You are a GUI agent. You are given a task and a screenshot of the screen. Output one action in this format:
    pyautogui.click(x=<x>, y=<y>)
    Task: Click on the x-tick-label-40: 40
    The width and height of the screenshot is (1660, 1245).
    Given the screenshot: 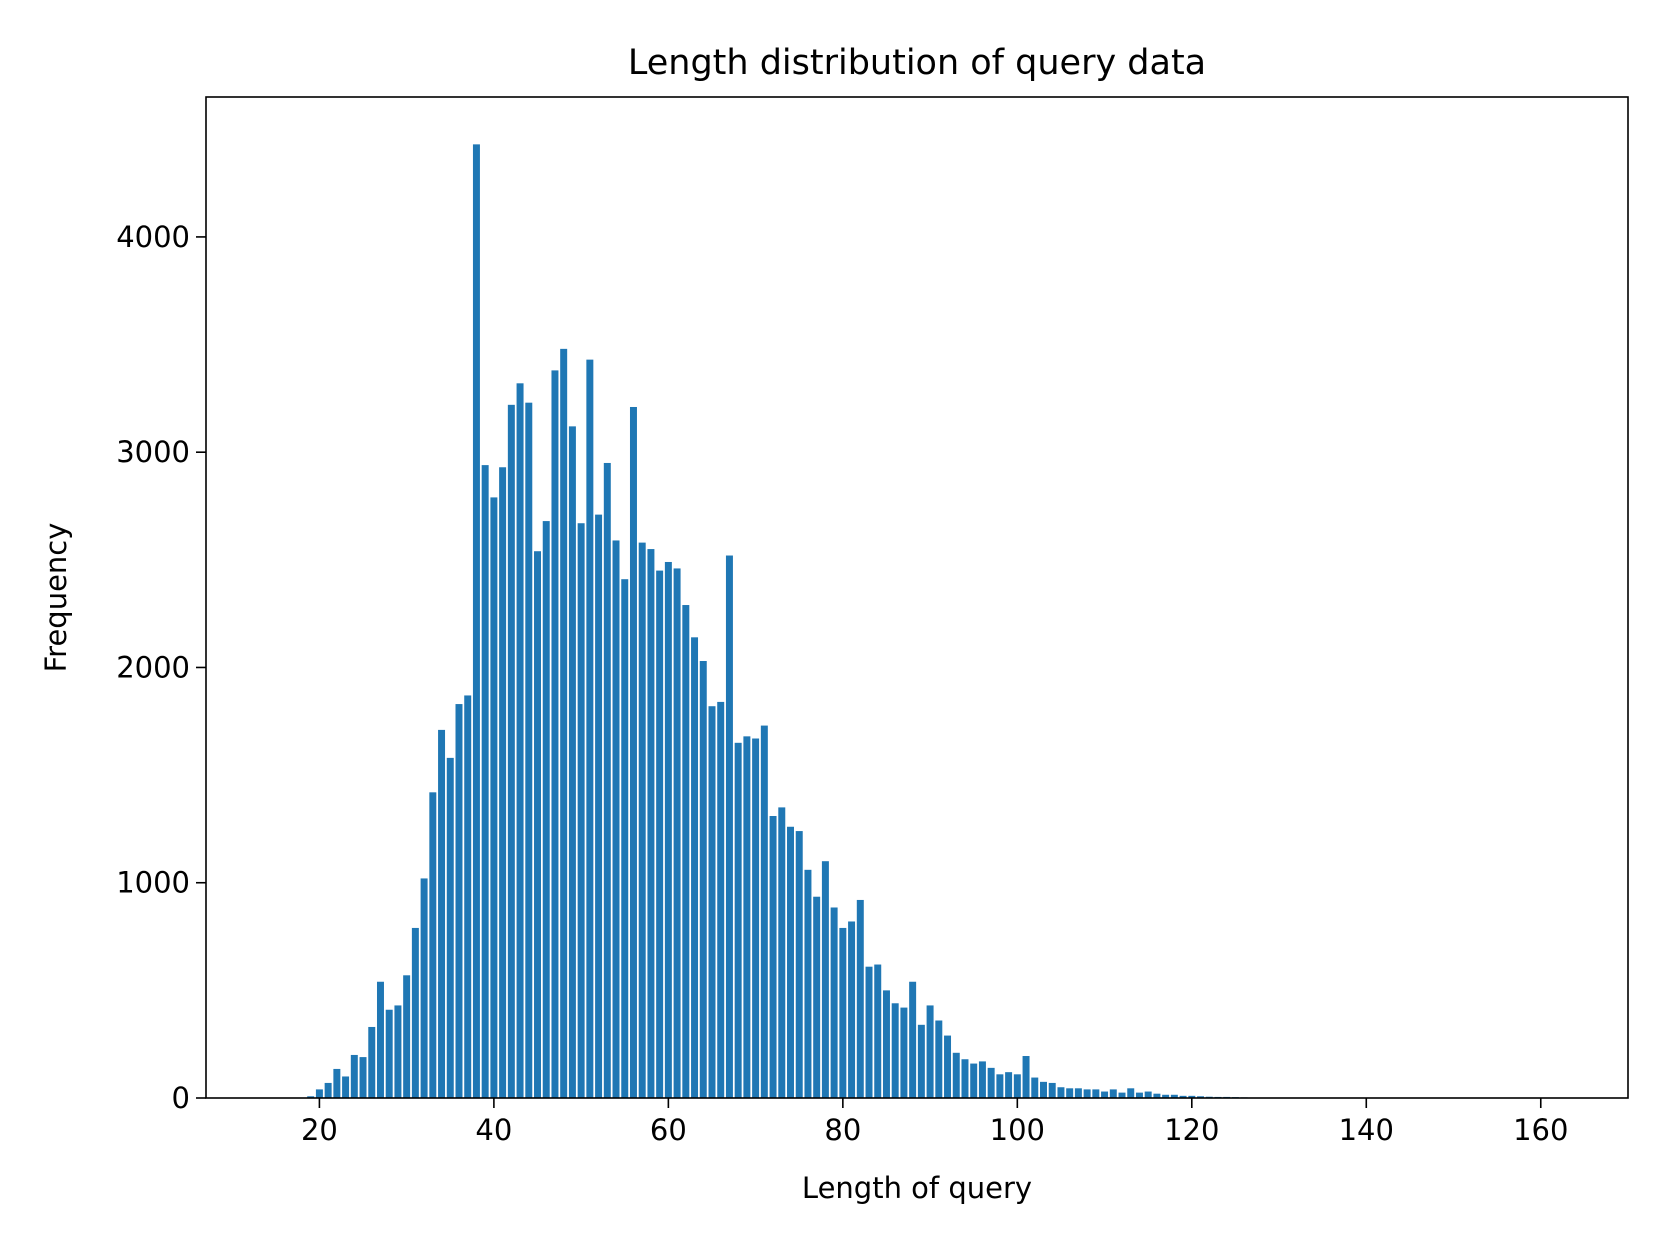 What is the action you would take?
    pyautogui.click(x=493, y=1130)
    